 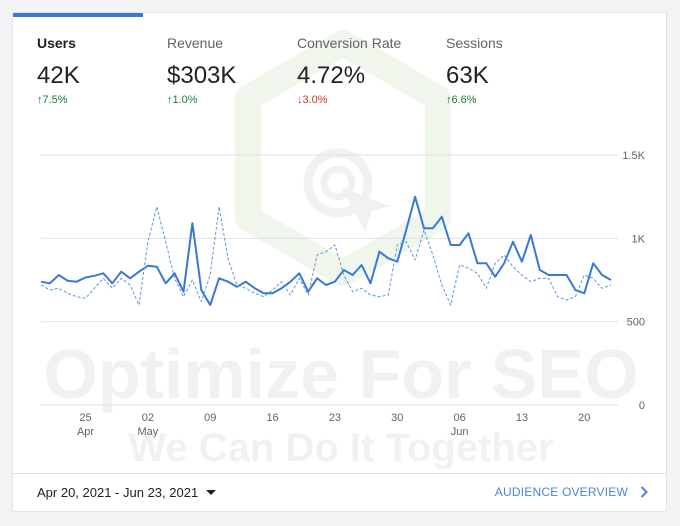 I want to click on metric-users: Users 42K ↑7.5%, so click(x=58, y=71).